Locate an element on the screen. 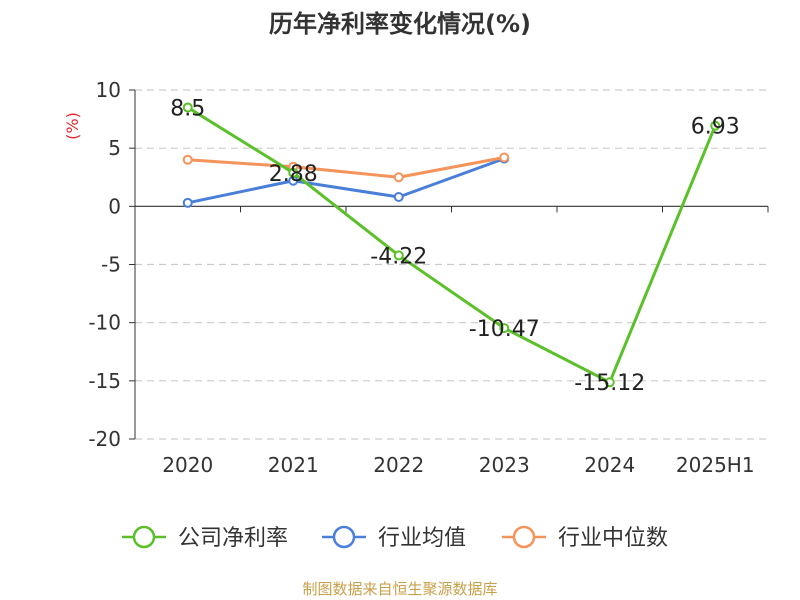  legend-item-1: 行业均值 is located at coordinates (394, 538).